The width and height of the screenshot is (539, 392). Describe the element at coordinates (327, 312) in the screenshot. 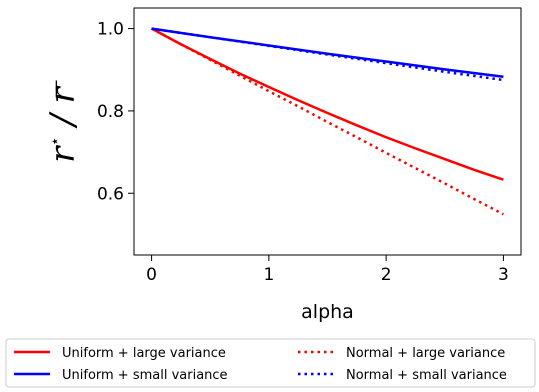

I see `x-axis-label: alpha` at that location.